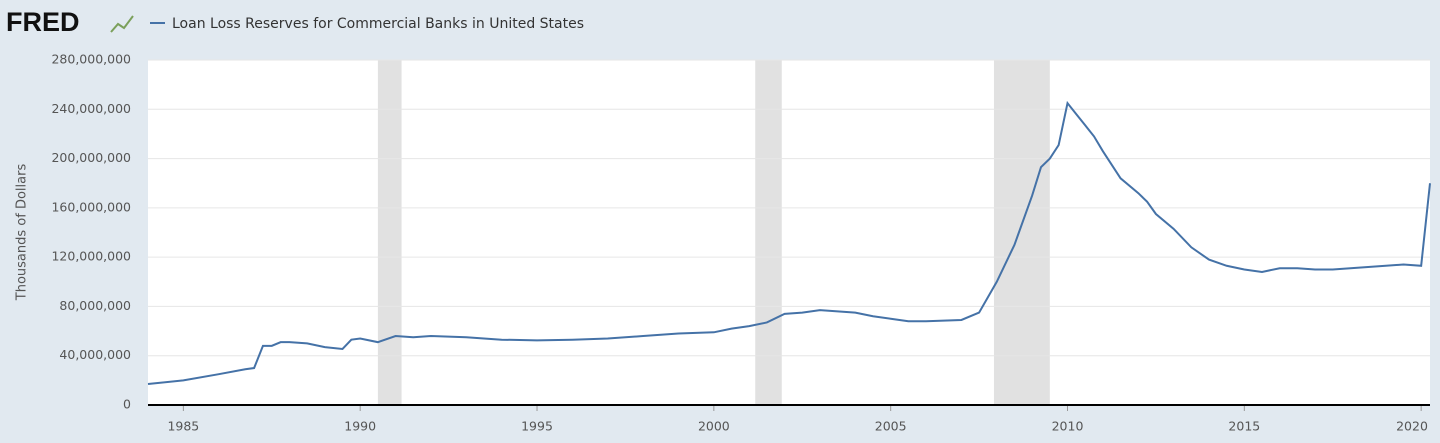  Describe the element at coordinates (91, 206) in the screenshot. I see `y-tick-label: 160,000,000` at that location.